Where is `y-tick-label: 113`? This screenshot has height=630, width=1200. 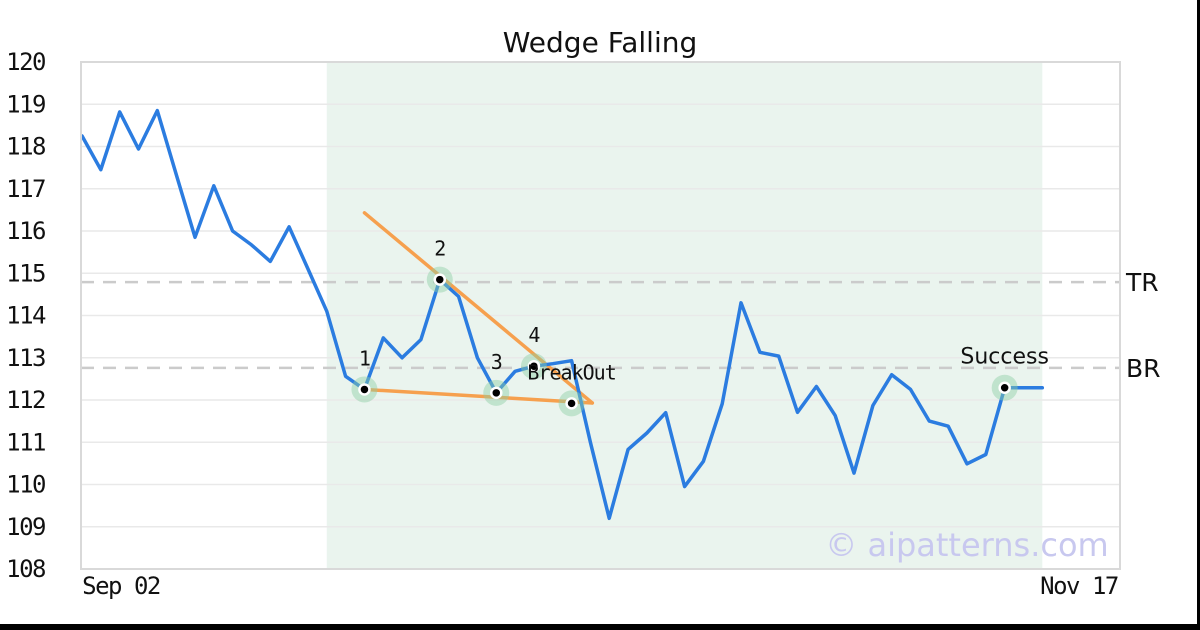
y-tick-label: 113 is located at coordinates (25, 358).